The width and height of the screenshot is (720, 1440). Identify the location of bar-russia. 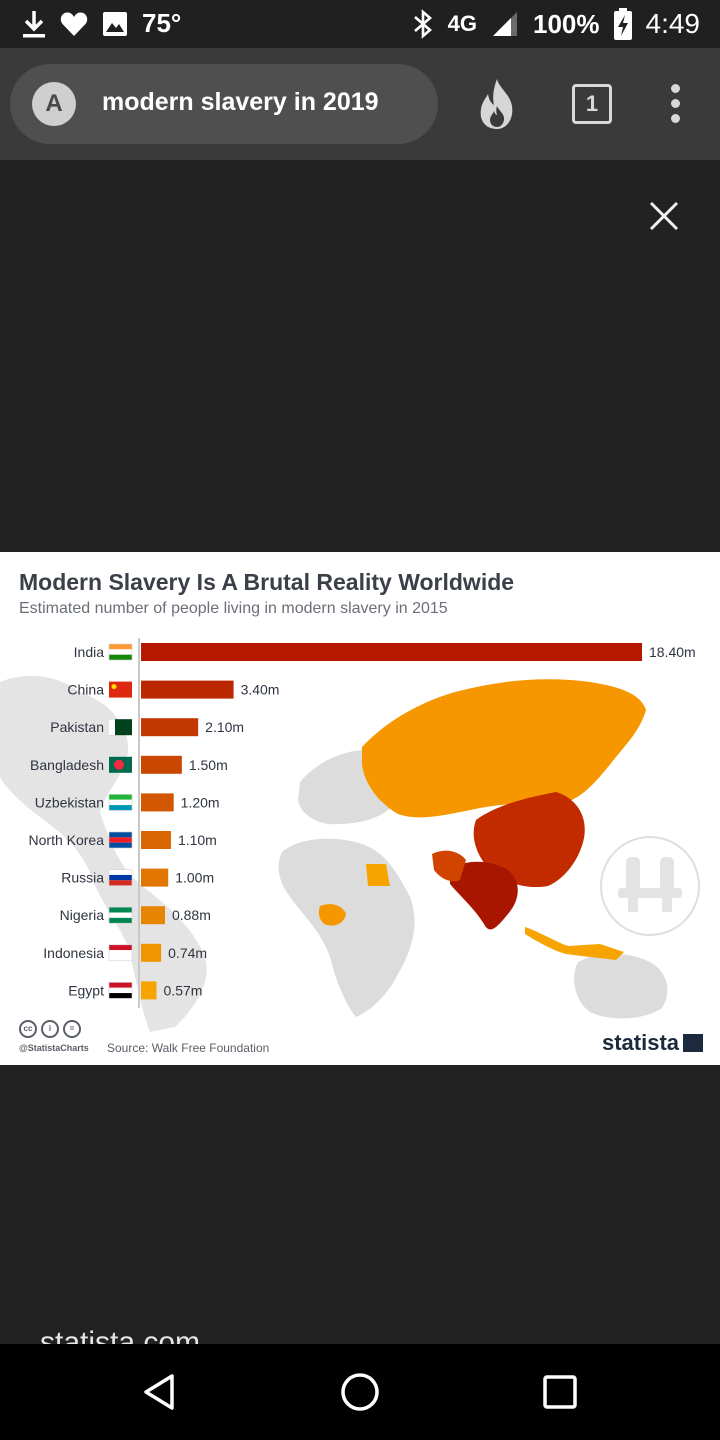
(155, 877).